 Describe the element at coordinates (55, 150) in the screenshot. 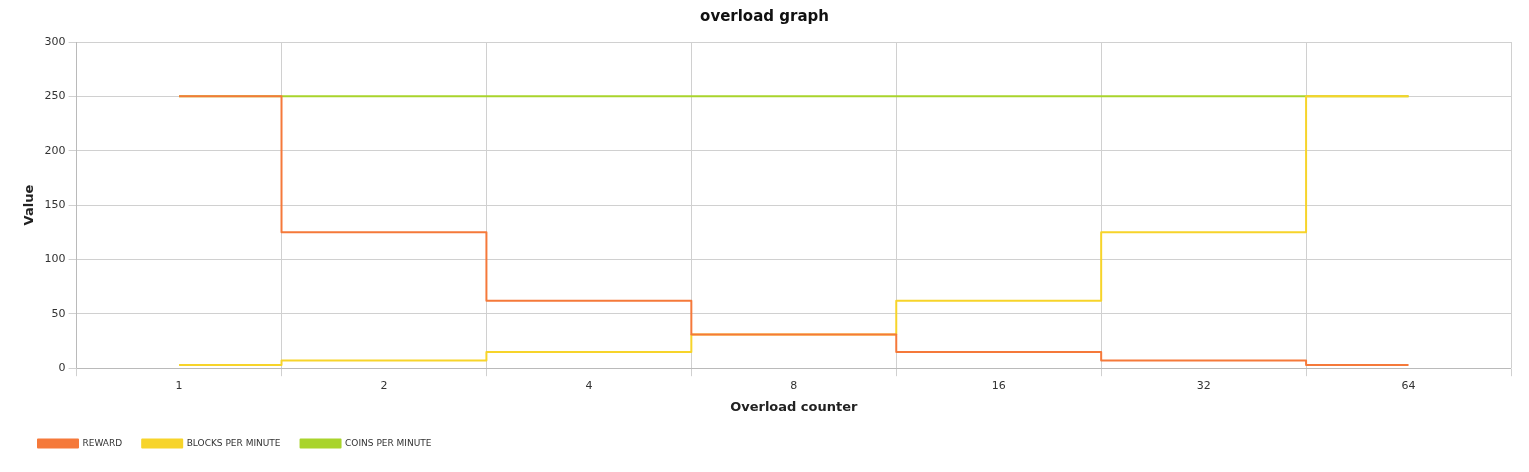

I see `y-tick-label: 200` at that location.